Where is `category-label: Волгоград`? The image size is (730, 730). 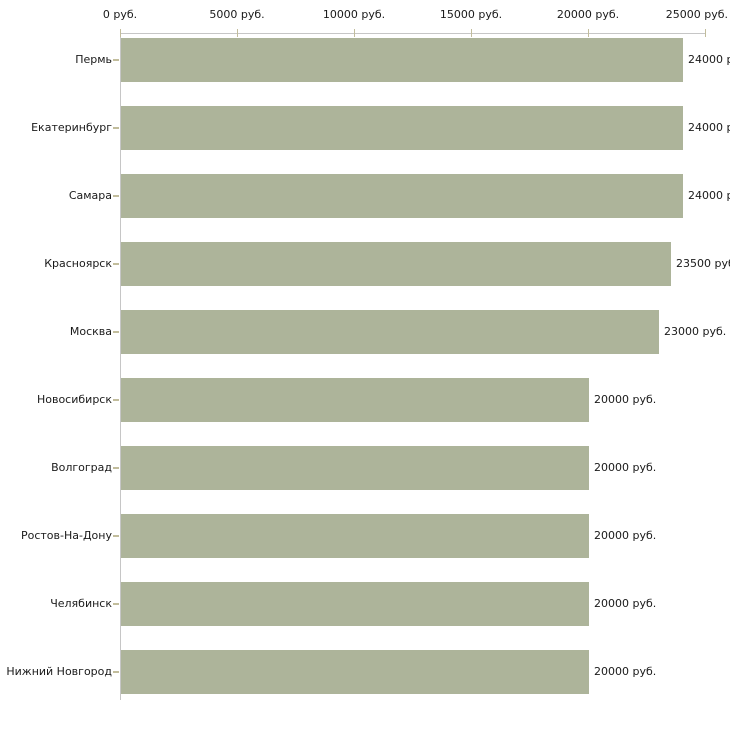 category-label: Волгоград is located at coordinates (81, 467).